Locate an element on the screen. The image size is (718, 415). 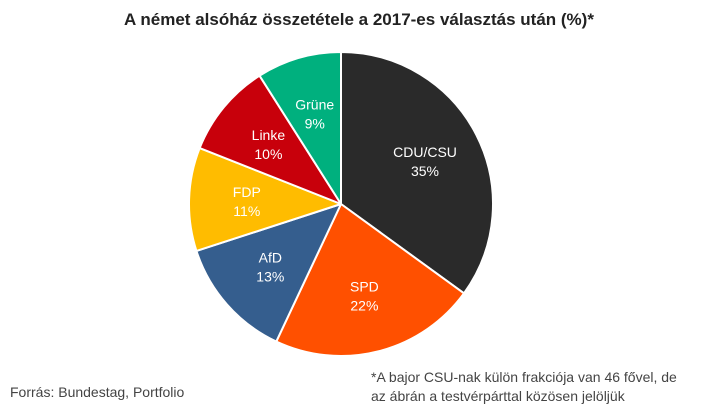
slice-label-gr-ne: Grüne is located at coordinates (314, 105).